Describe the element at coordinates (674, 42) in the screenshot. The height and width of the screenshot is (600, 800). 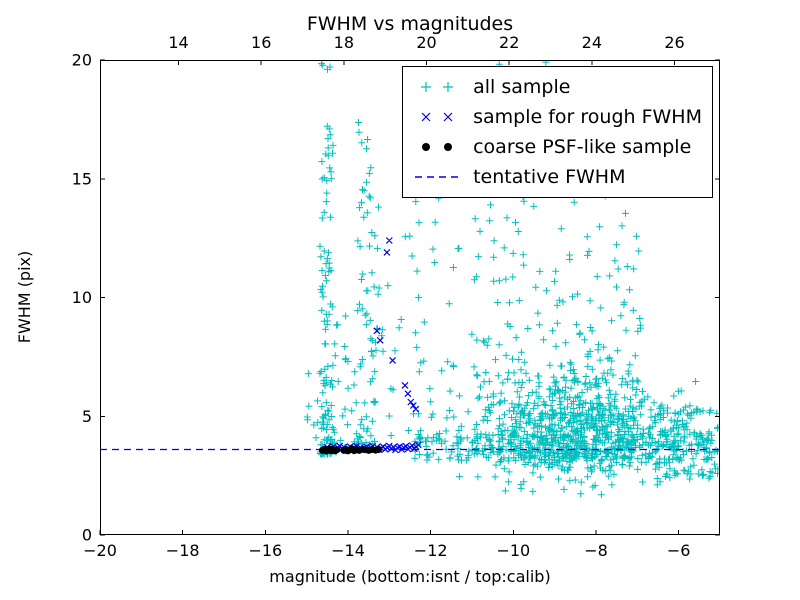
I see `x-tick-label-top: 26` at that location.